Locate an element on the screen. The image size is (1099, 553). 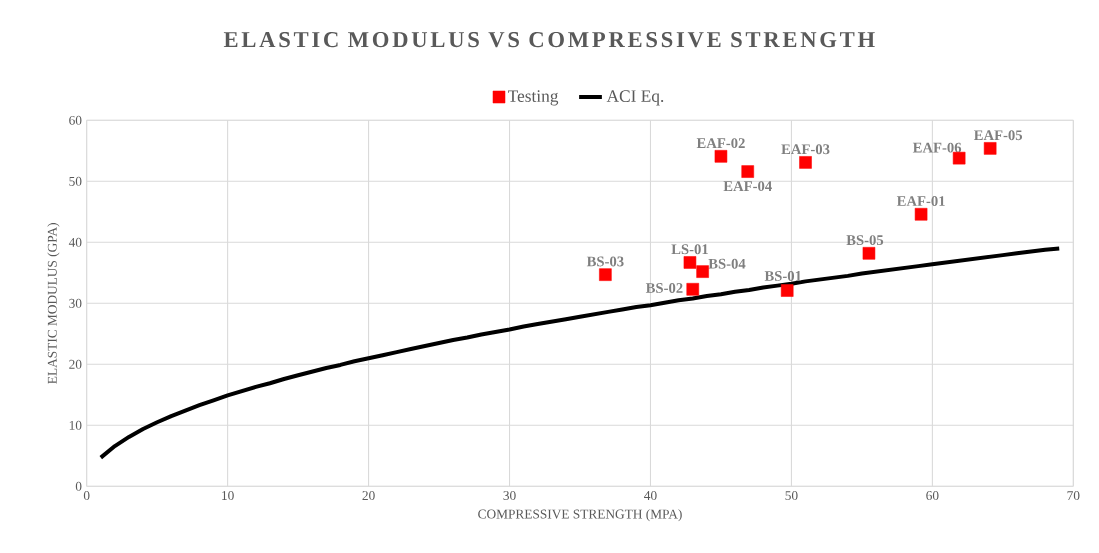
x-axis-title: COMPRESSIVE STRENGTH (MPA) is located at coordinates (580, 515).